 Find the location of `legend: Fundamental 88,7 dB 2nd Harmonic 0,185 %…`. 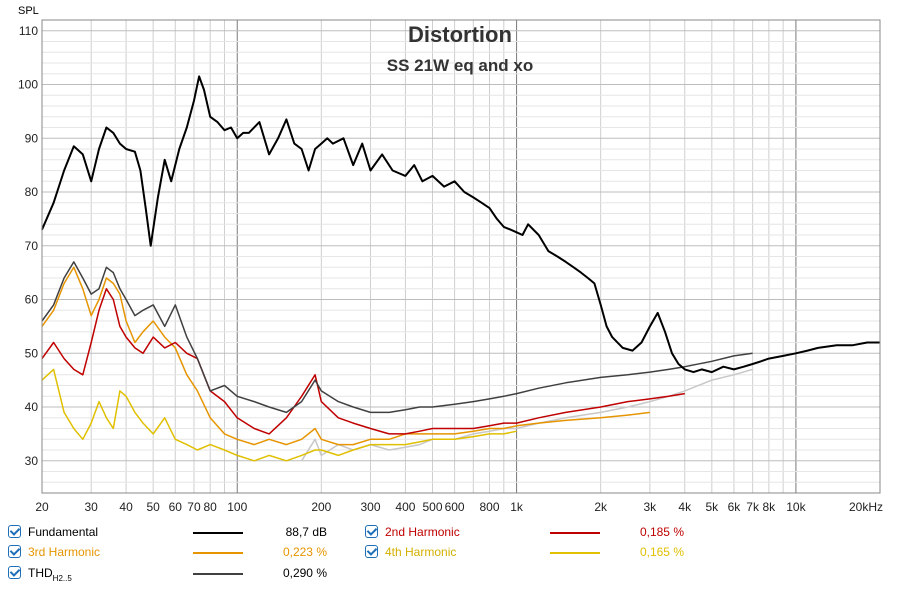

legend: Fundamental 88,7 dB 2nd Harmonic 0,185 %… is located at coordinates (450, 554).